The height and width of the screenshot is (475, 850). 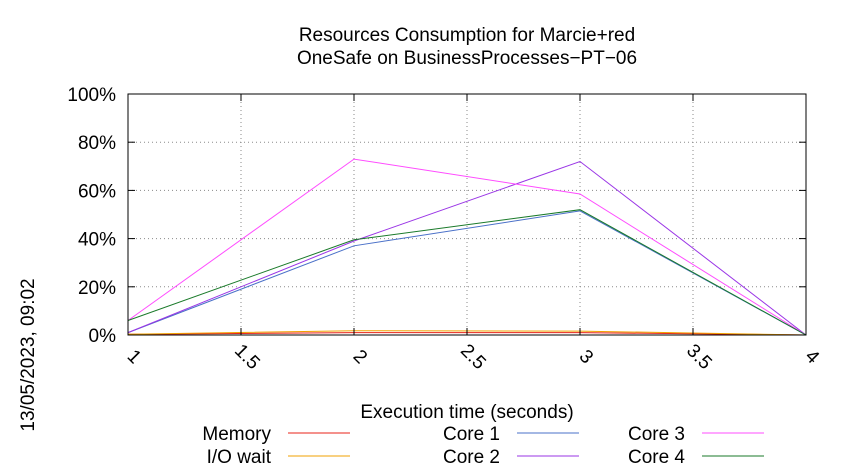 I want to click on legend-label-core-4: Core 4, so click(x=656, y=457).